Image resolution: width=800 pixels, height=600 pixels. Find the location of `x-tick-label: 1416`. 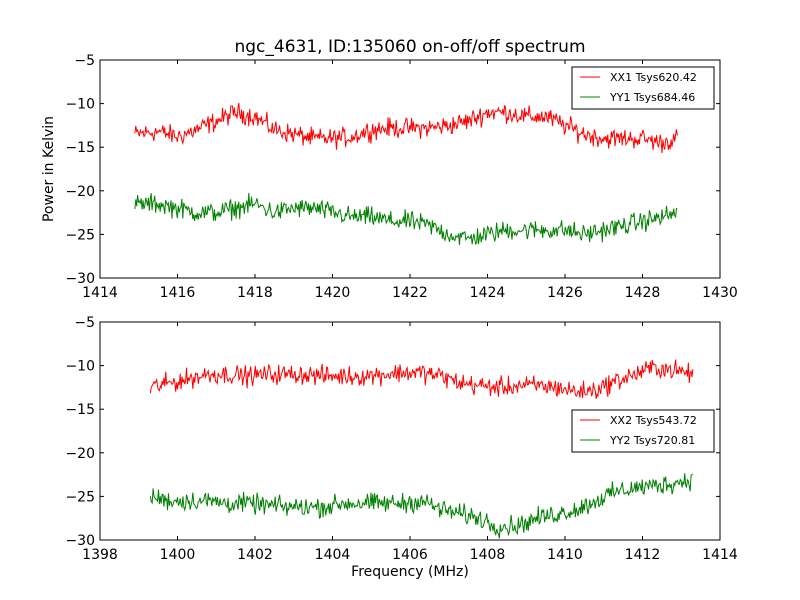

x-tick-label: 1416 is located at coordinates (178, 293).